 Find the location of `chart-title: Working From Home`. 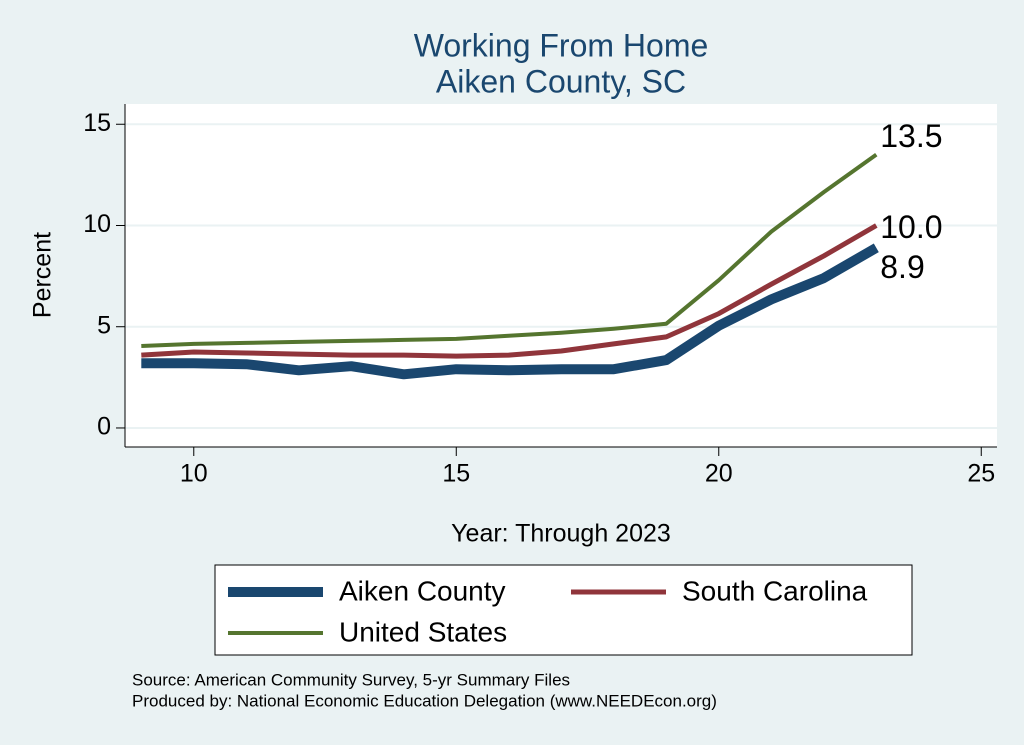

chart-title: Working From Home is located at coordinates (561, 45).